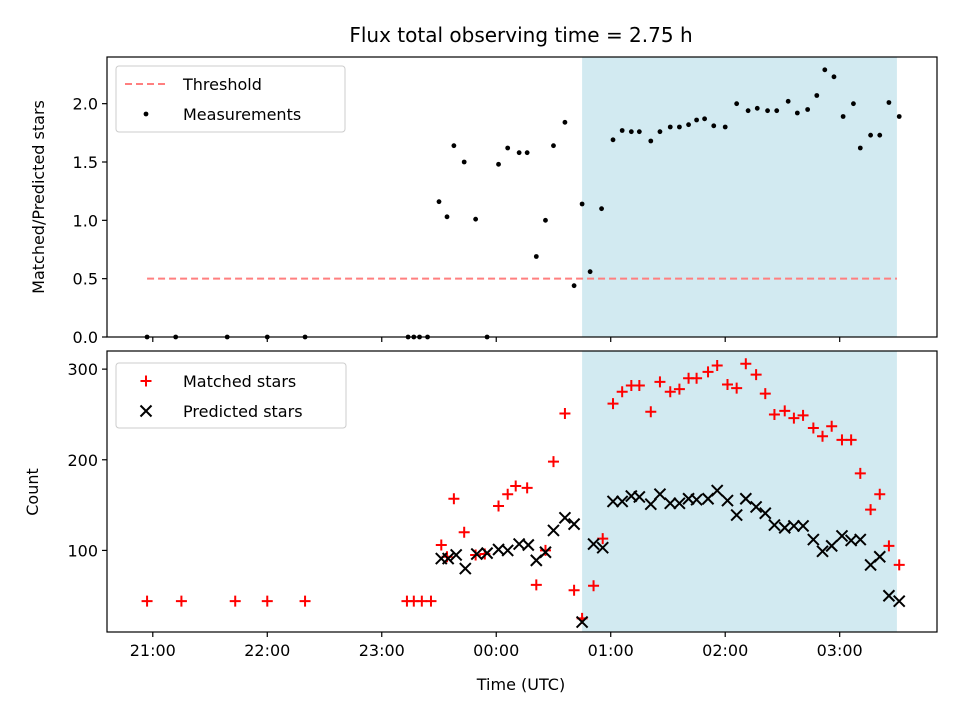 This screenshot has width=960, height=720. Describe the element at coordinates (85, 279) in the screenshot. I see `top-y-tick-label: 0.5` at that location.